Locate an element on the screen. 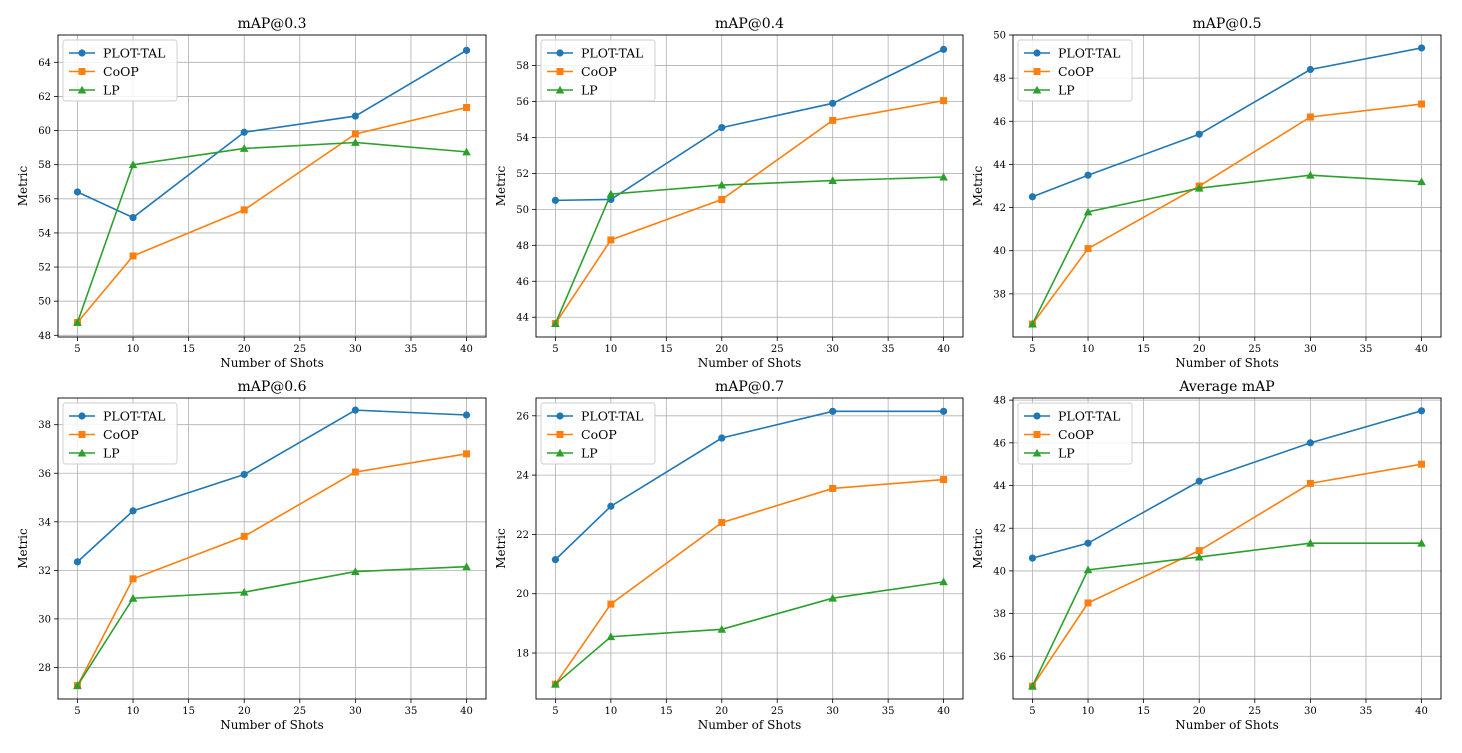  x-axis-label: Number of Shots is located at coordinates (1227, 363).